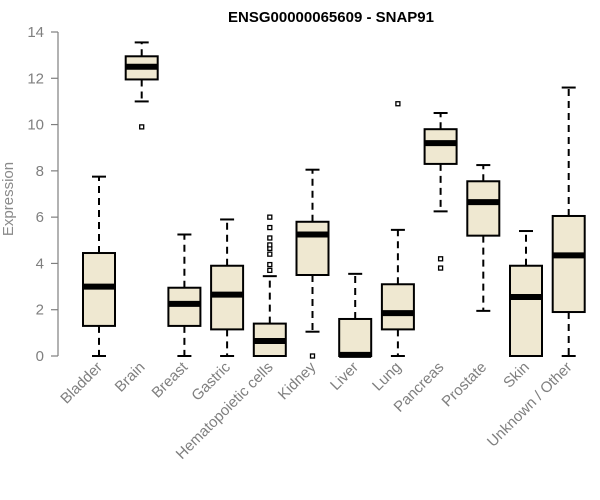 The image size is (600, 500). Describe the element at coordinates (344, 376) in the screenshot. I see `x-tick-label: Liver` at that location.